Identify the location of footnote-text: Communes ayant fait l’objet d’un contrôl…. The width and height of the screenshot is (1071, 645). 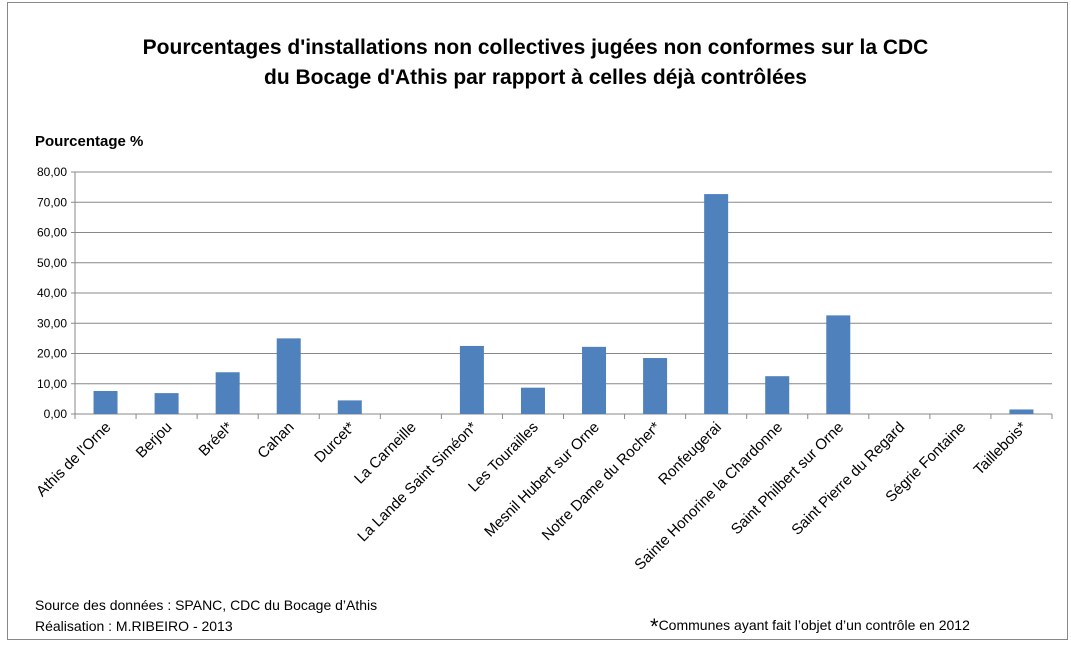
(814, 625).